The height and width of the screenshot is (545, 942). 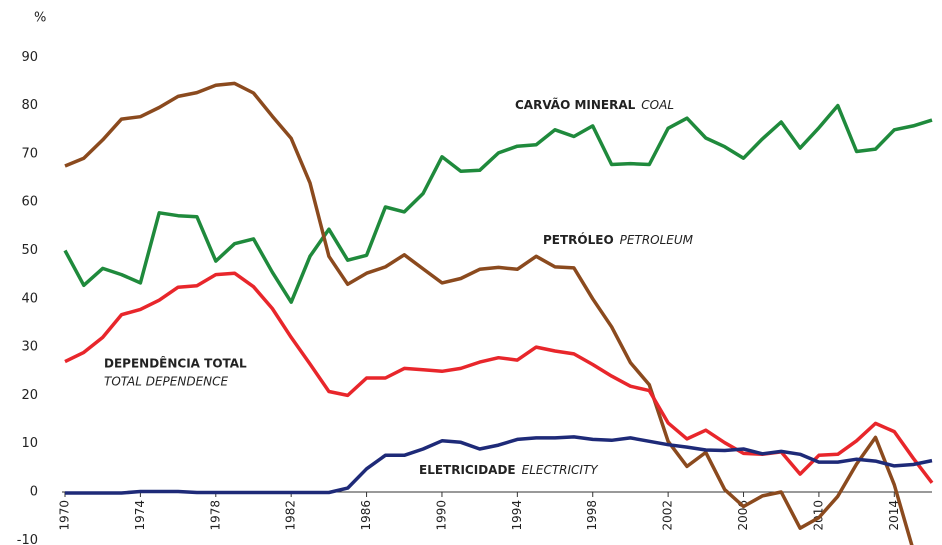 I want to click on y-tick-label: -10, so click(x=27, y=539).